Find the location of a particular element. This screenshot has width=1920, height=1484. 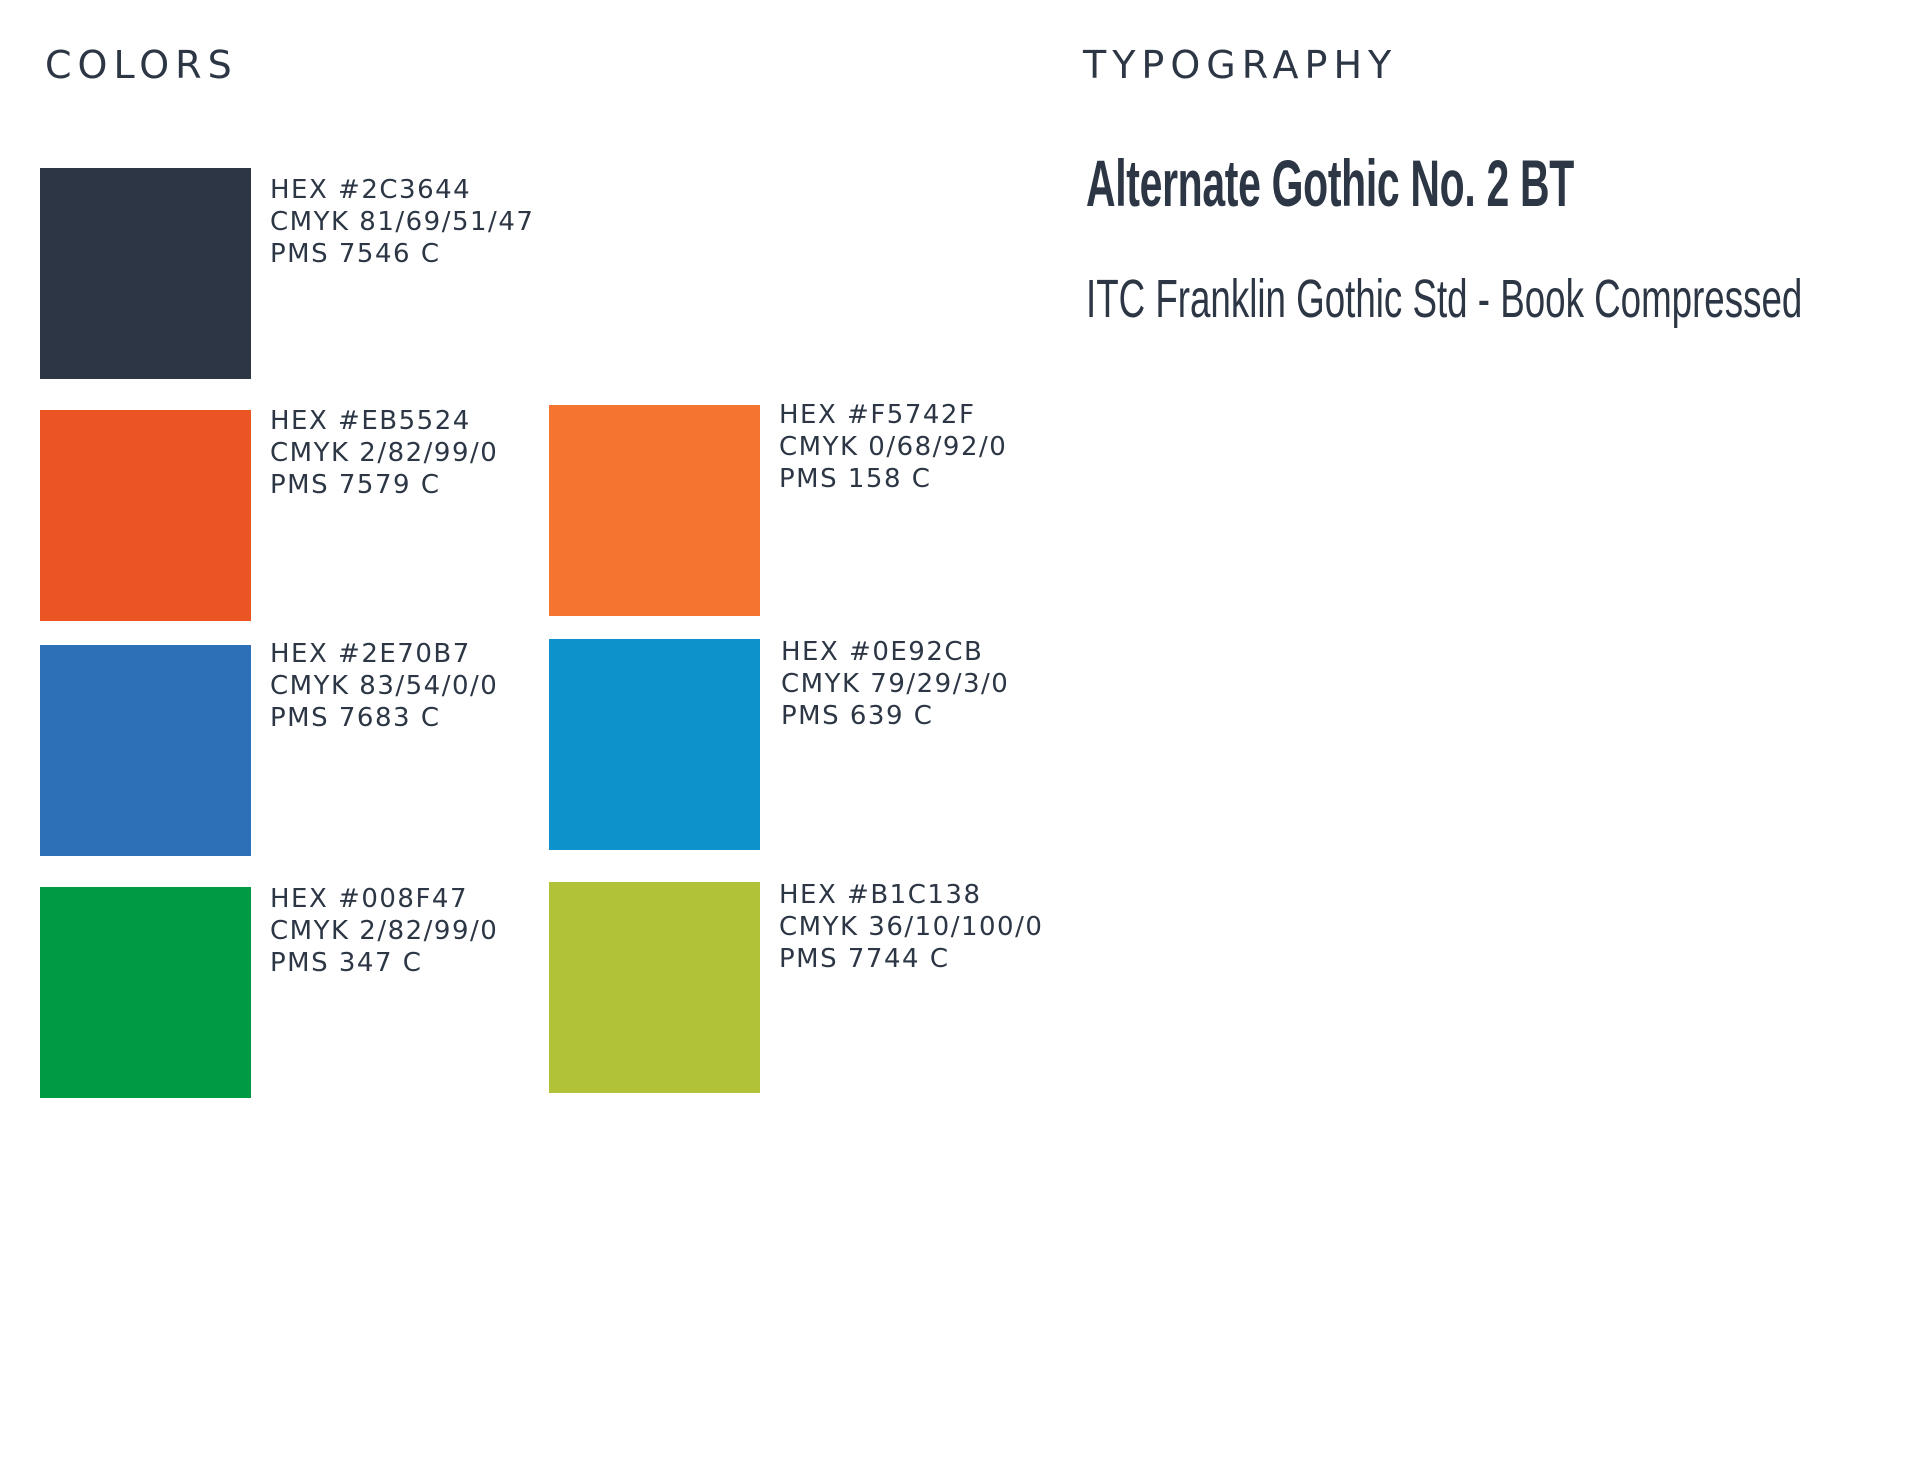

pms-label: PMS 7546 C is located at coordinates (355, 254).